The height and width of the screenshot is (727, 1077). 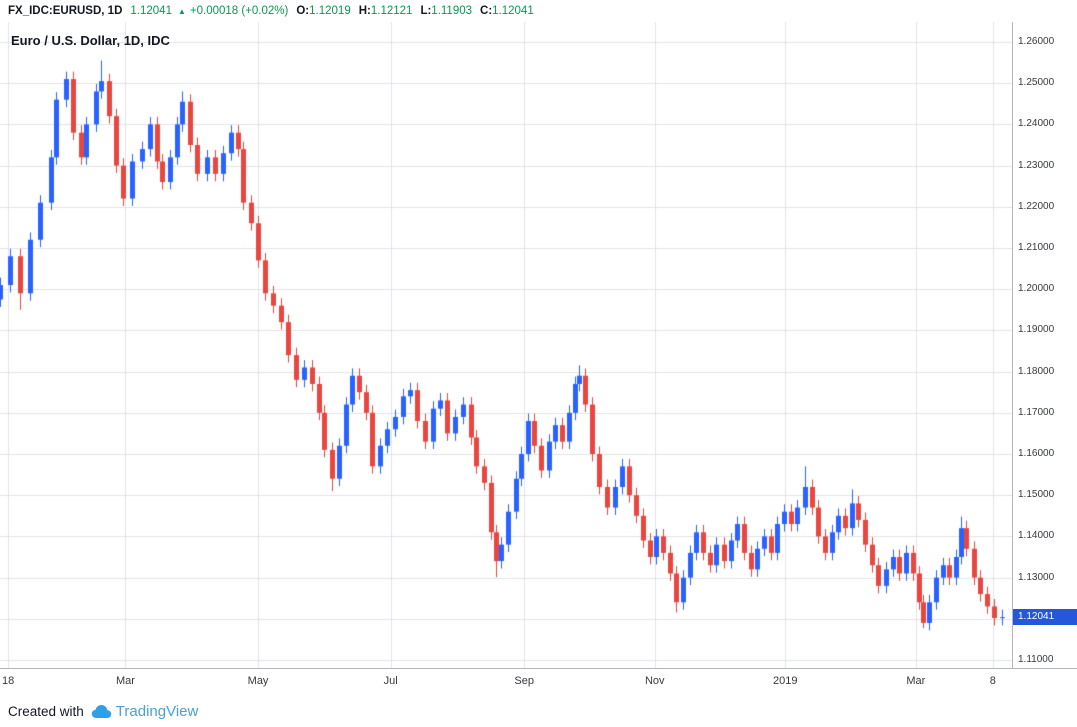 What do you see at coordinates (1036, 165) in the screenshot?
I see `price-axis-label: 1.23000` at bounding box center [1036, 165].